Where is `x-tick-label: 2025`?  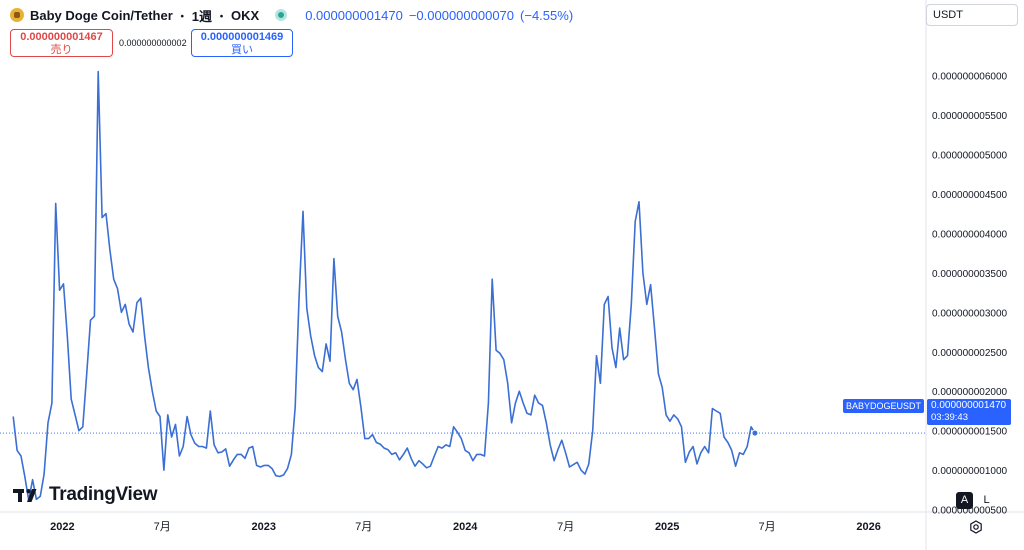
x-tick-label: 2025 is located at coordinates (667, 527).